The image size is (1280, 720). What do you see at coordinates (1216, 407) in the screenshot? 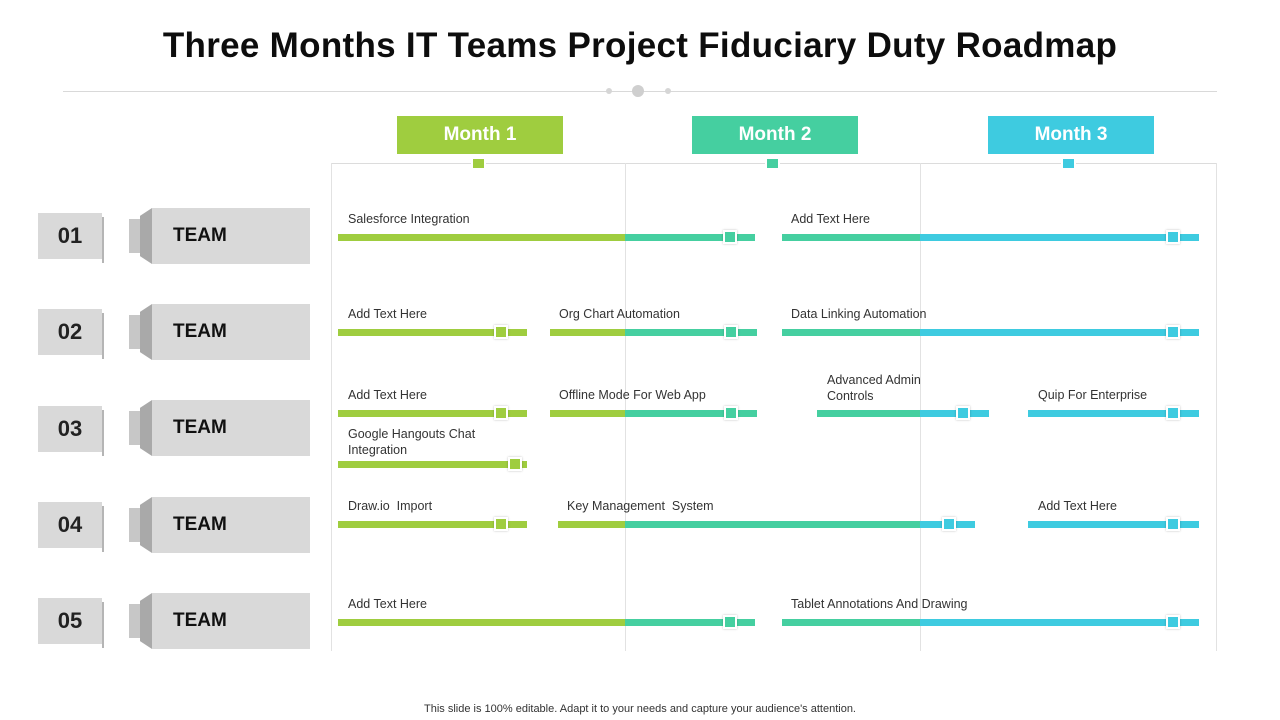
I see `grid-vline-end` at bounding box center [1216, 407].